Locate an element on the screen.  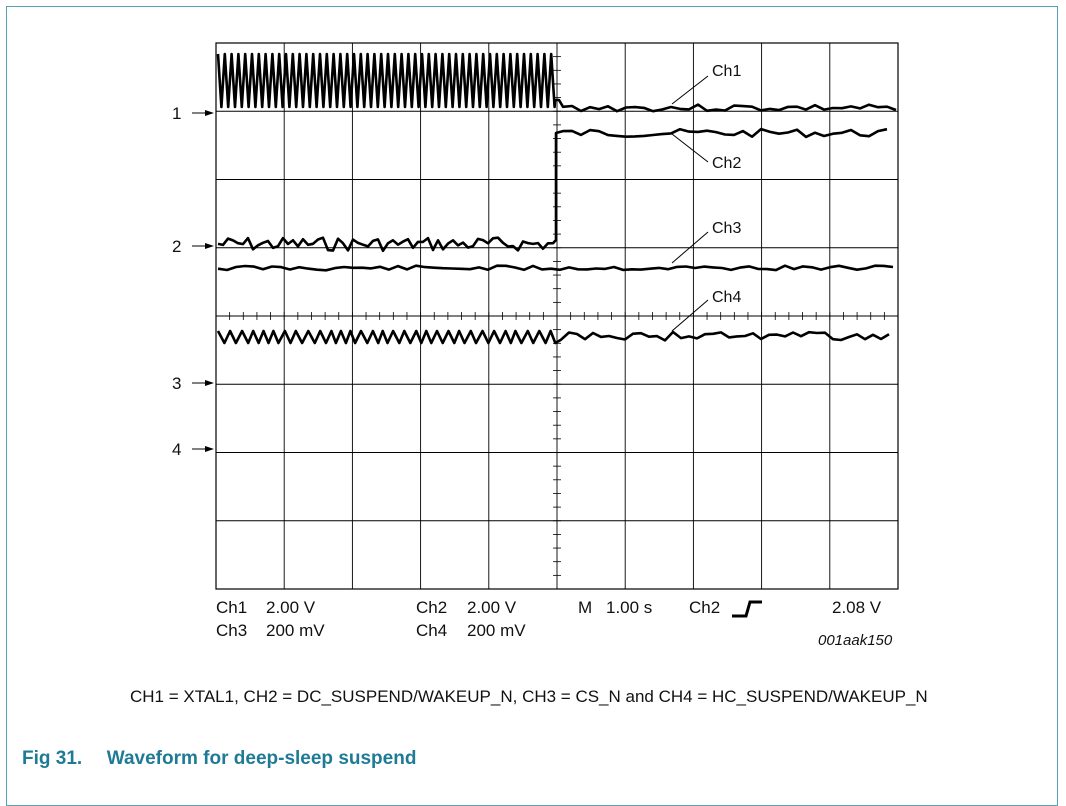
trigger-channel: Ch2 is located at coordinates (705, 607).